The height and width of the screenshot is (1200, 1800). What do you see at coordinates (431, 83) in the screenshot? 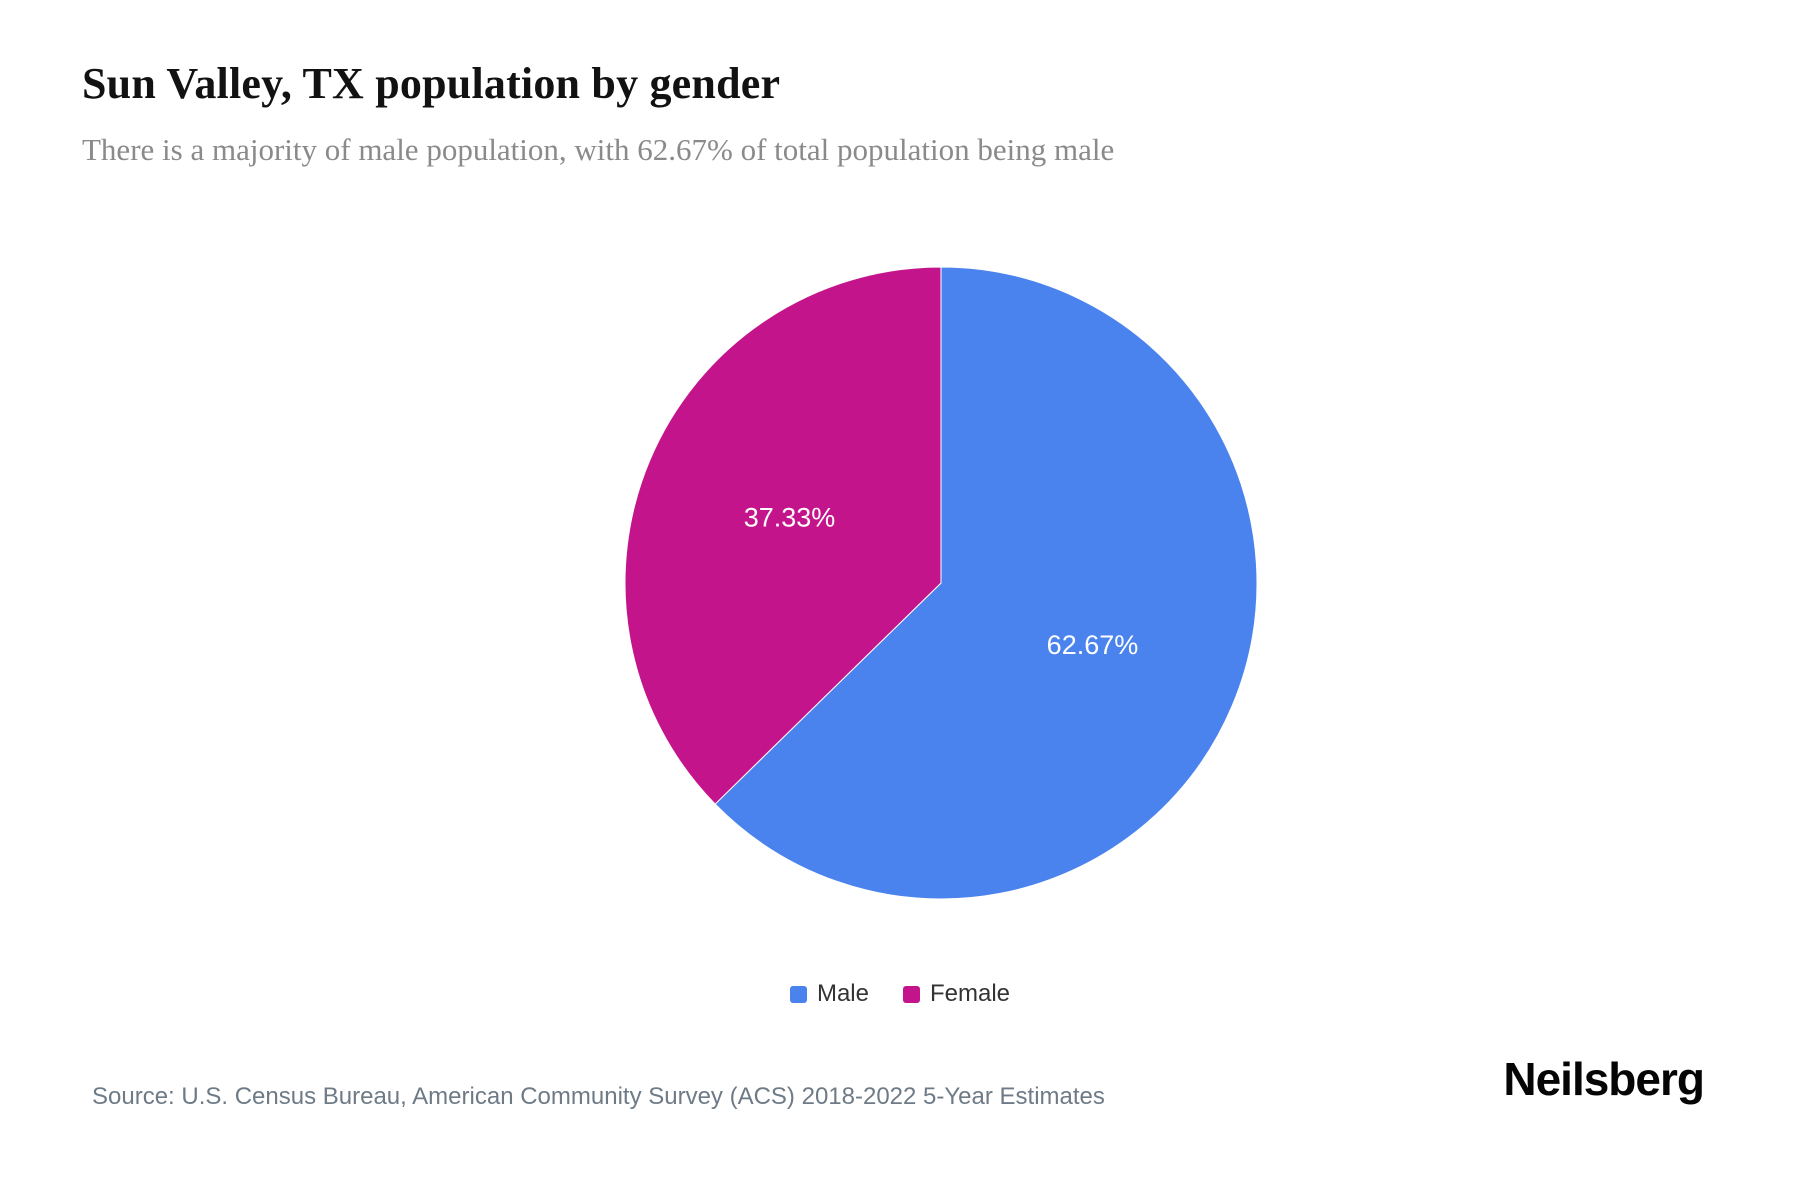
I see `page-title: Sun Valley, TX population by gender` at bounding box center [431, 83].